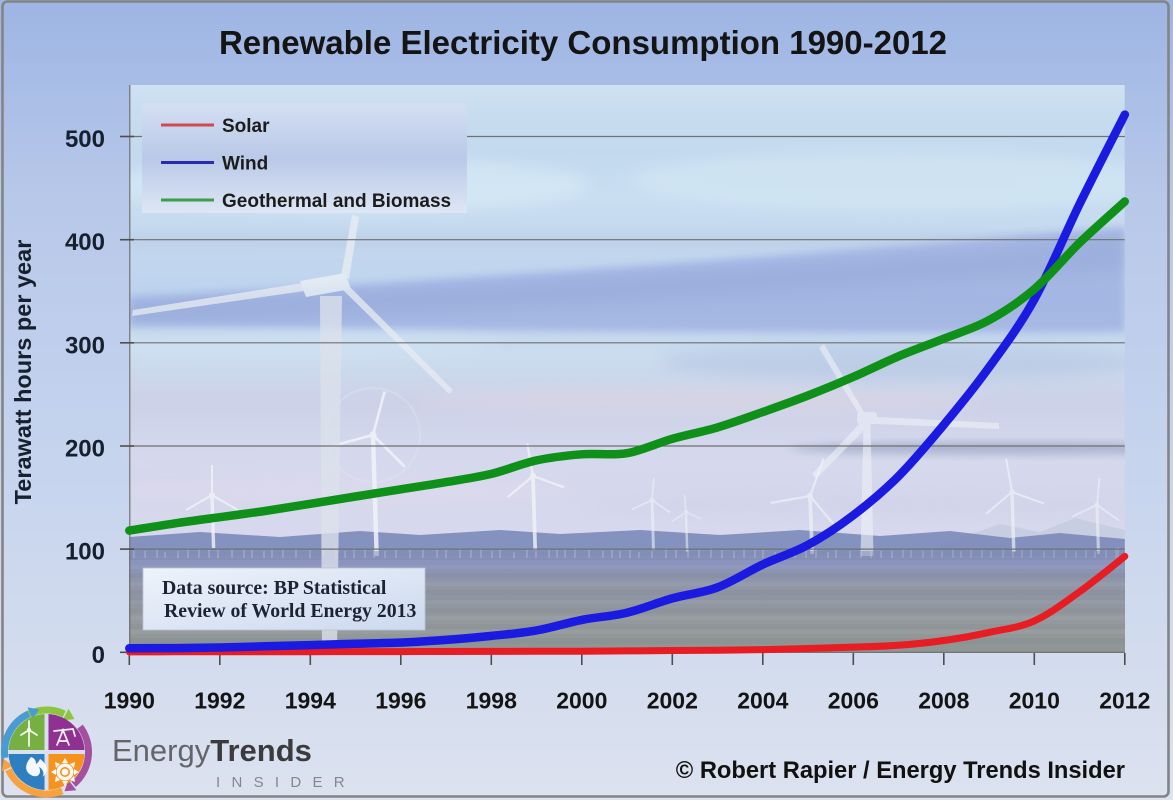 This screenshot has width=1173, height=800. What do you see at coordinates (274, 588) in the screenshot?
I see `svg-text: Data source: BP Statistical` at bounding box center [274, 588].